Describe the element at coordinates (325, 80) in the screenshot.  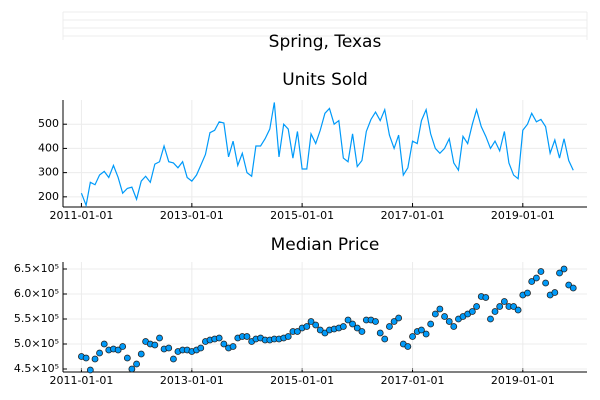
I see `chart-title: Units Sold` at that location.